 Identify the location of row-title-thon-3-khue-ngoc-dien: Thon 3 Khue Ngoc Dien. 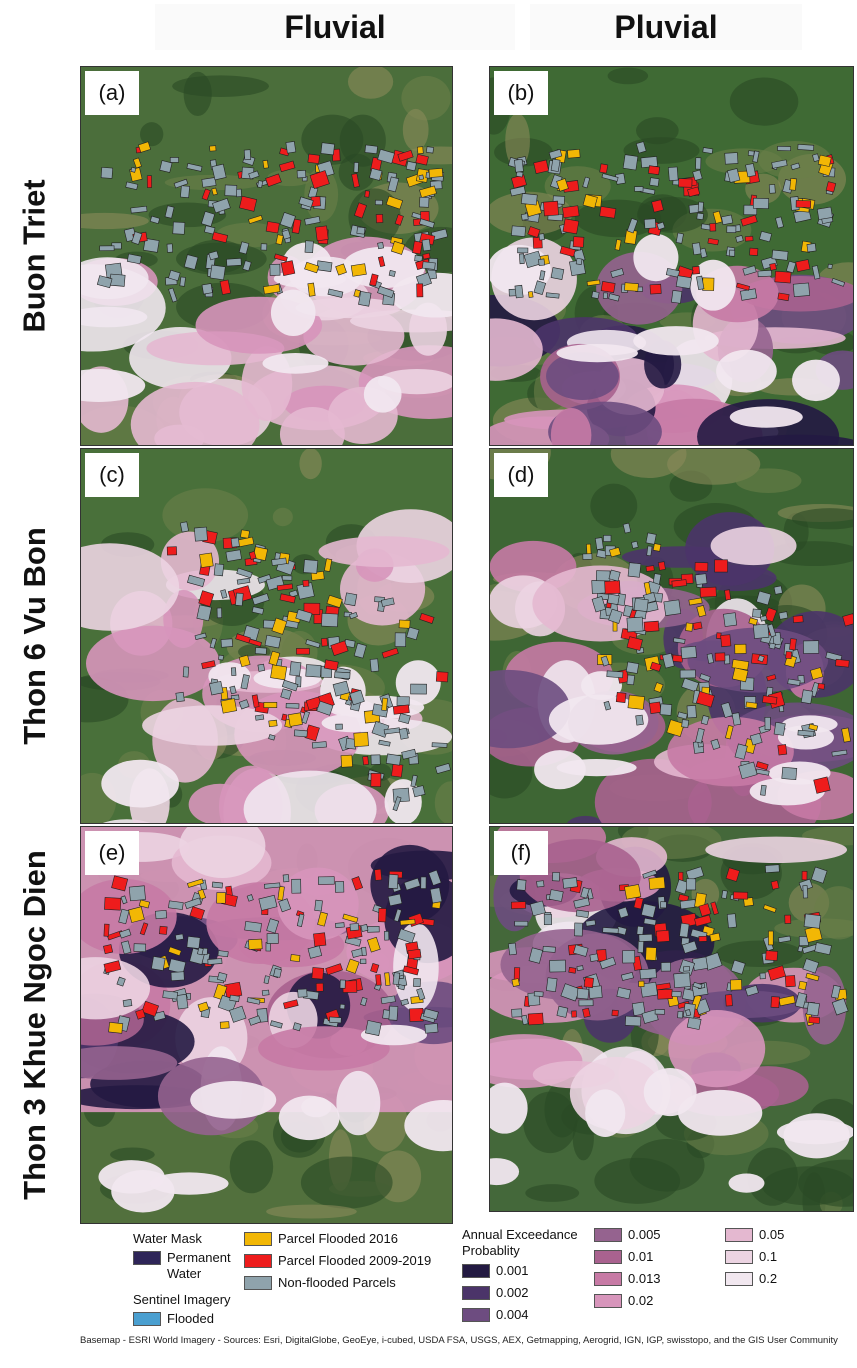
(34, 1025).